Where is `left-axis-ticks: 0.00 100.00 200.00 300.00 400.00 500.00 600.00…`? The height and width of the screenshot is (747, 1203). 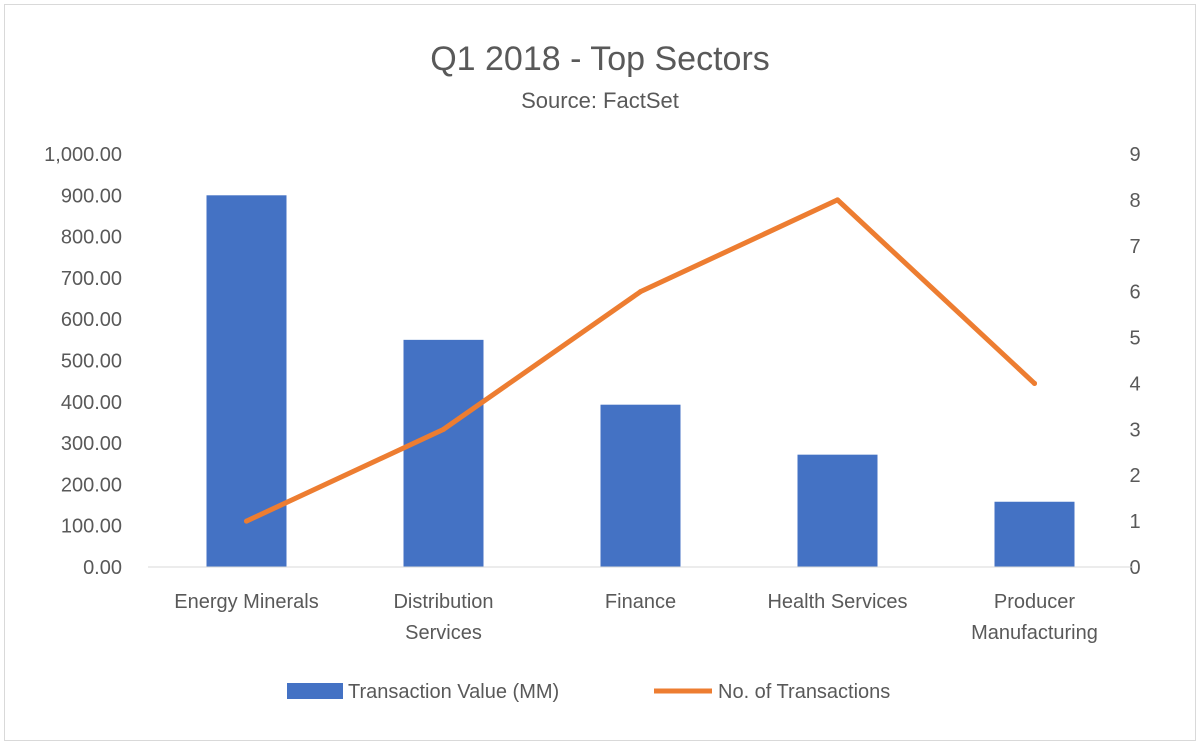
left-axis-ticks: 0.00 100.00 200.00 300.00 400.00 500.00 600.00… is located at coordinates (83, 361).